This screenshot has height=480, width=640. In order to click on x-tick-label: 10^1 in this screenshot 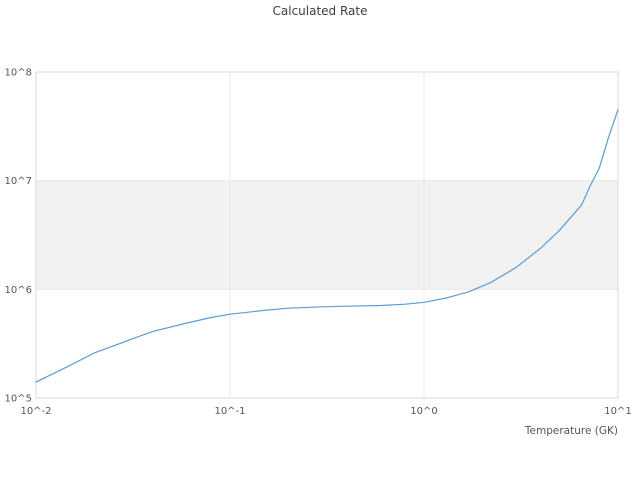, I will do `click(617, 411)`.